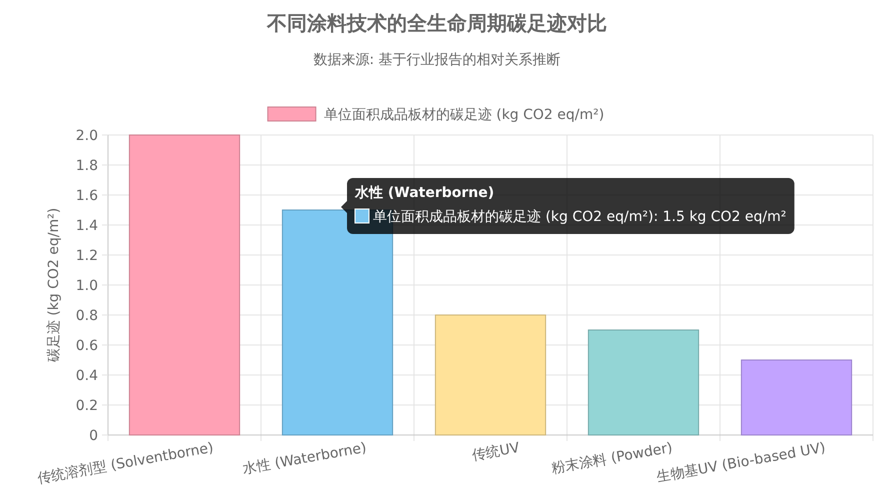  What do you see at coordinates (496, 452) in the screenshot?
I see `x-tick-label: 传统UV` at bounding box center [496, 452].